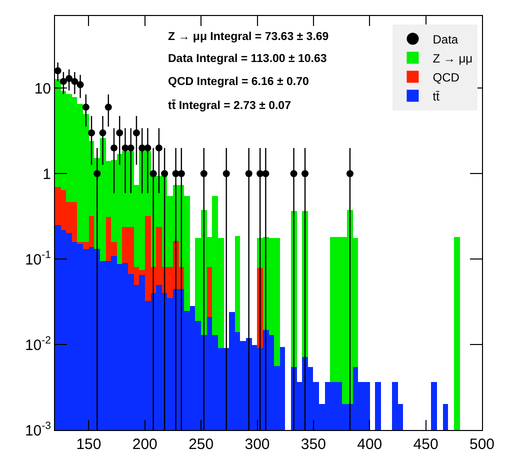  What do you see at coordinates (436, 96) in the screenshot?
I see `legend-label: tt̄` at bounding box center [436, 96].